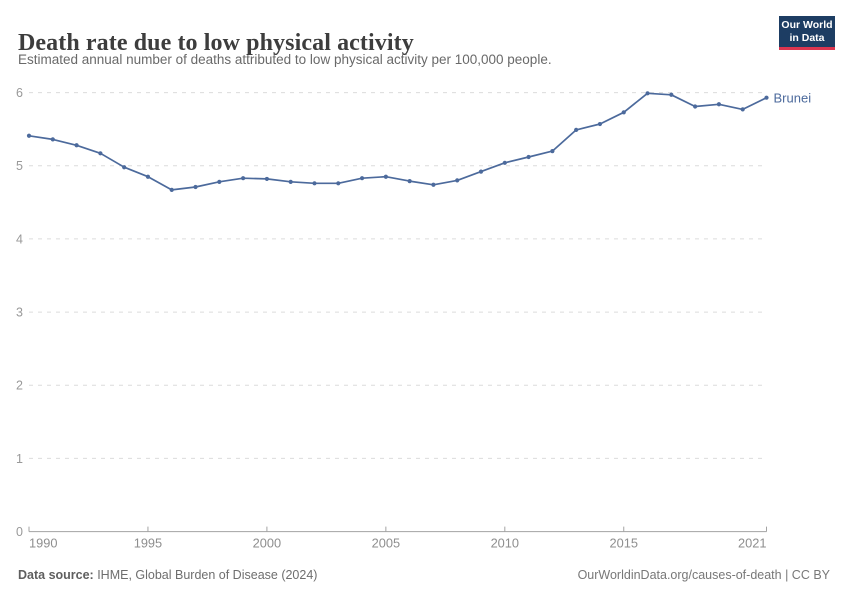 The height and width of the screenshot is (600, 850). I want to click on data-point-2012, so click(552, 151).